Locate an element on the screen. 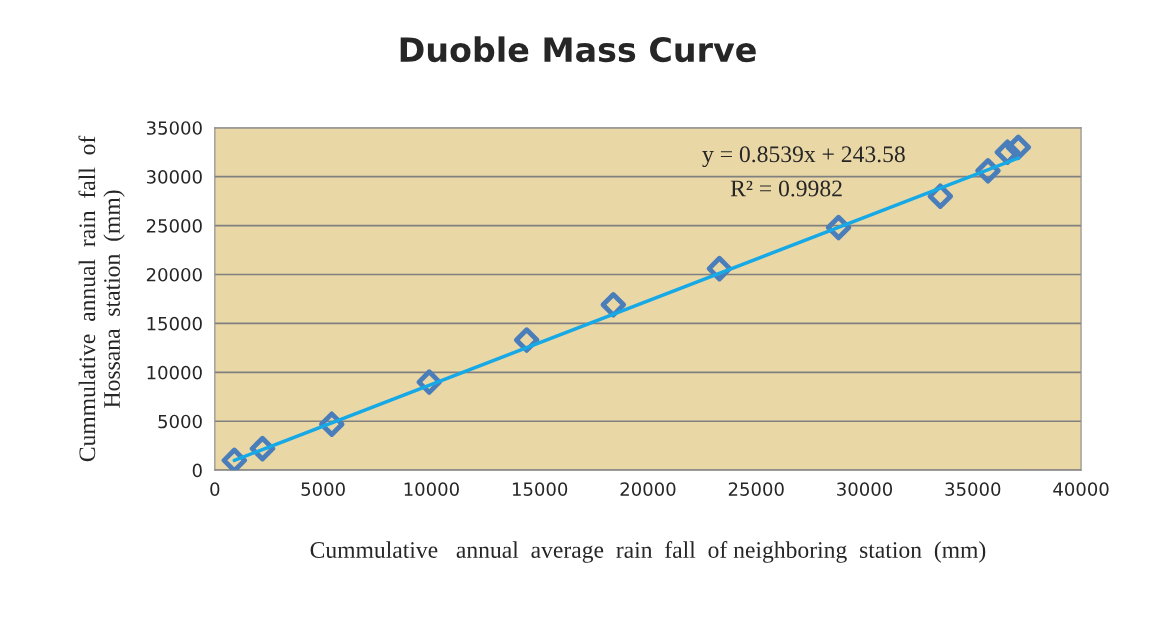 The image size is (1155, 617). x-tick-label: 5000 is located at coordinates (323, 489).